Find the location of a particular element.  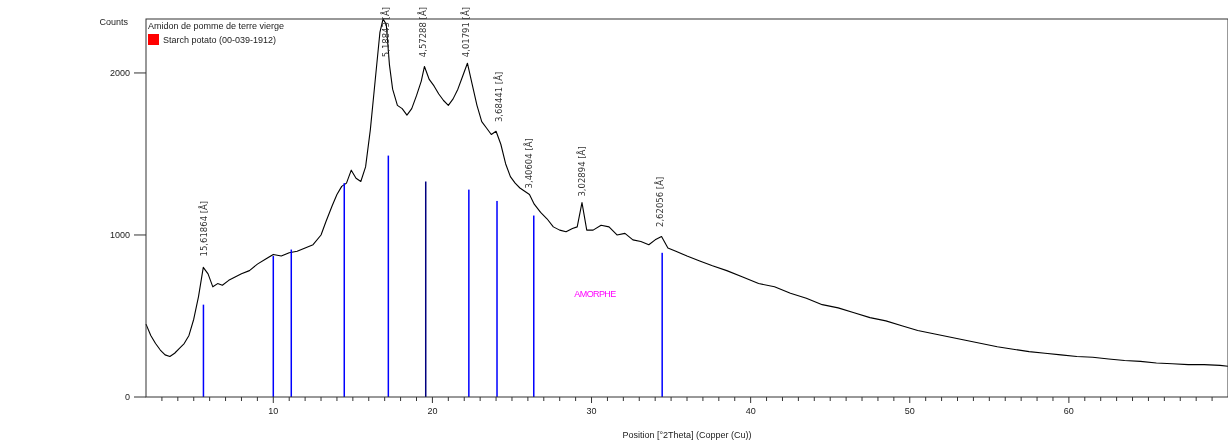

annotation: 4,01791 [Å] is located at coordinates (465, 32).